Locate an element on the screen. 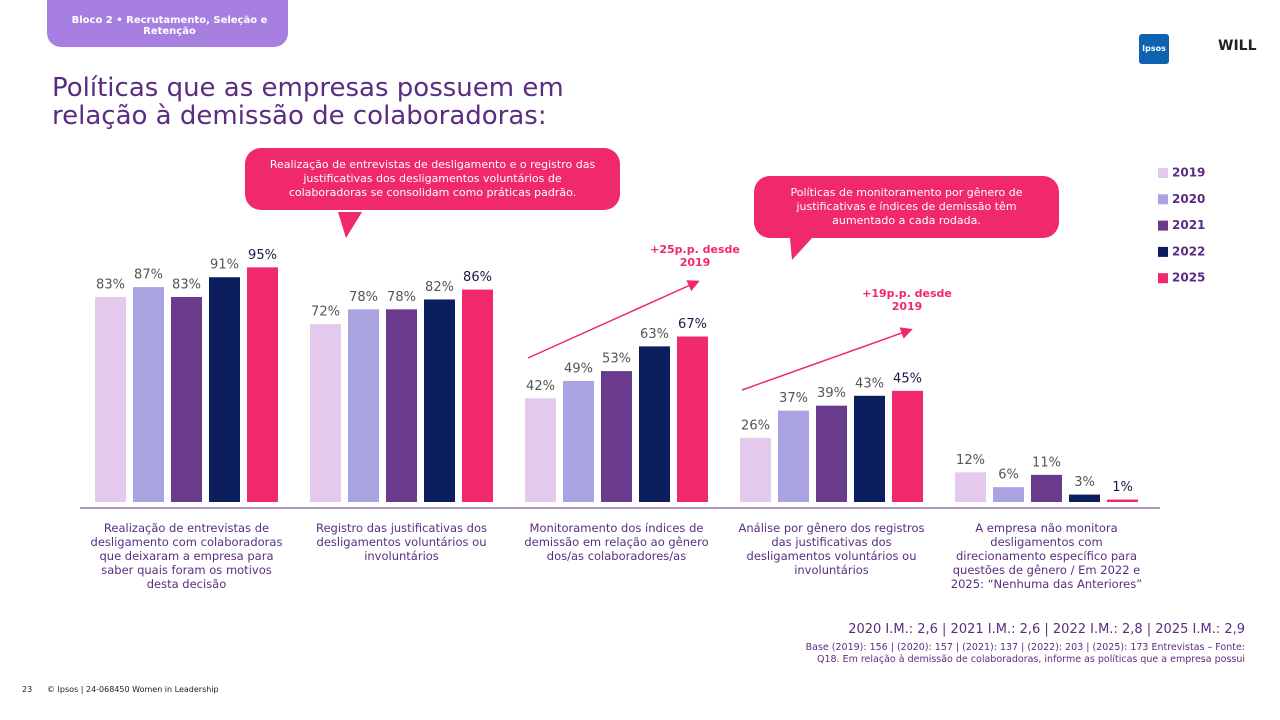 Image resolution: width=1280 pixels, height=720 pixels. legend-label: 2025 is located at coordinates (1188, 278).